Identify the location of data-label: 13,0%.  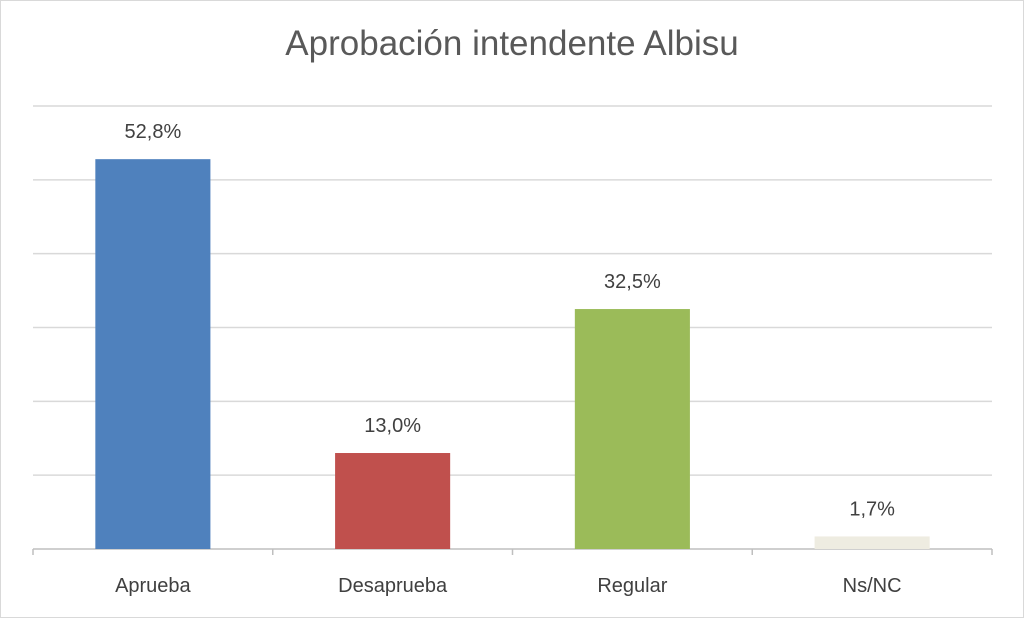
(392, 426).